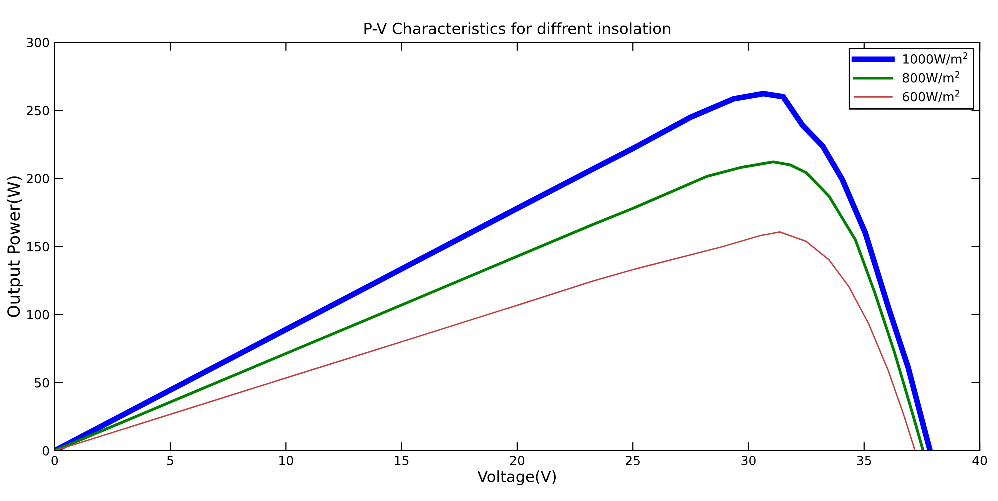 This screenshot has width=998, height=501. What do you see at coordinates (15, 247) in the screenshot?
I see `y-axis-title: Output Power(W)` at bounding box center [15, 247].